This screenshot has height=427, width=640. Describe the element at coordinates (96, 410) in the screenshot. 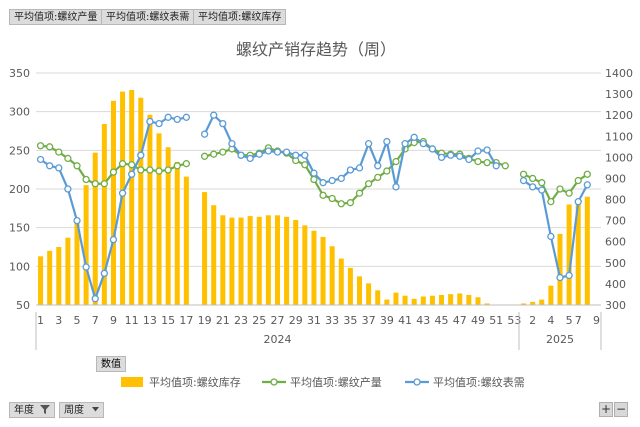

I see `chevron-down-icon` at that location.